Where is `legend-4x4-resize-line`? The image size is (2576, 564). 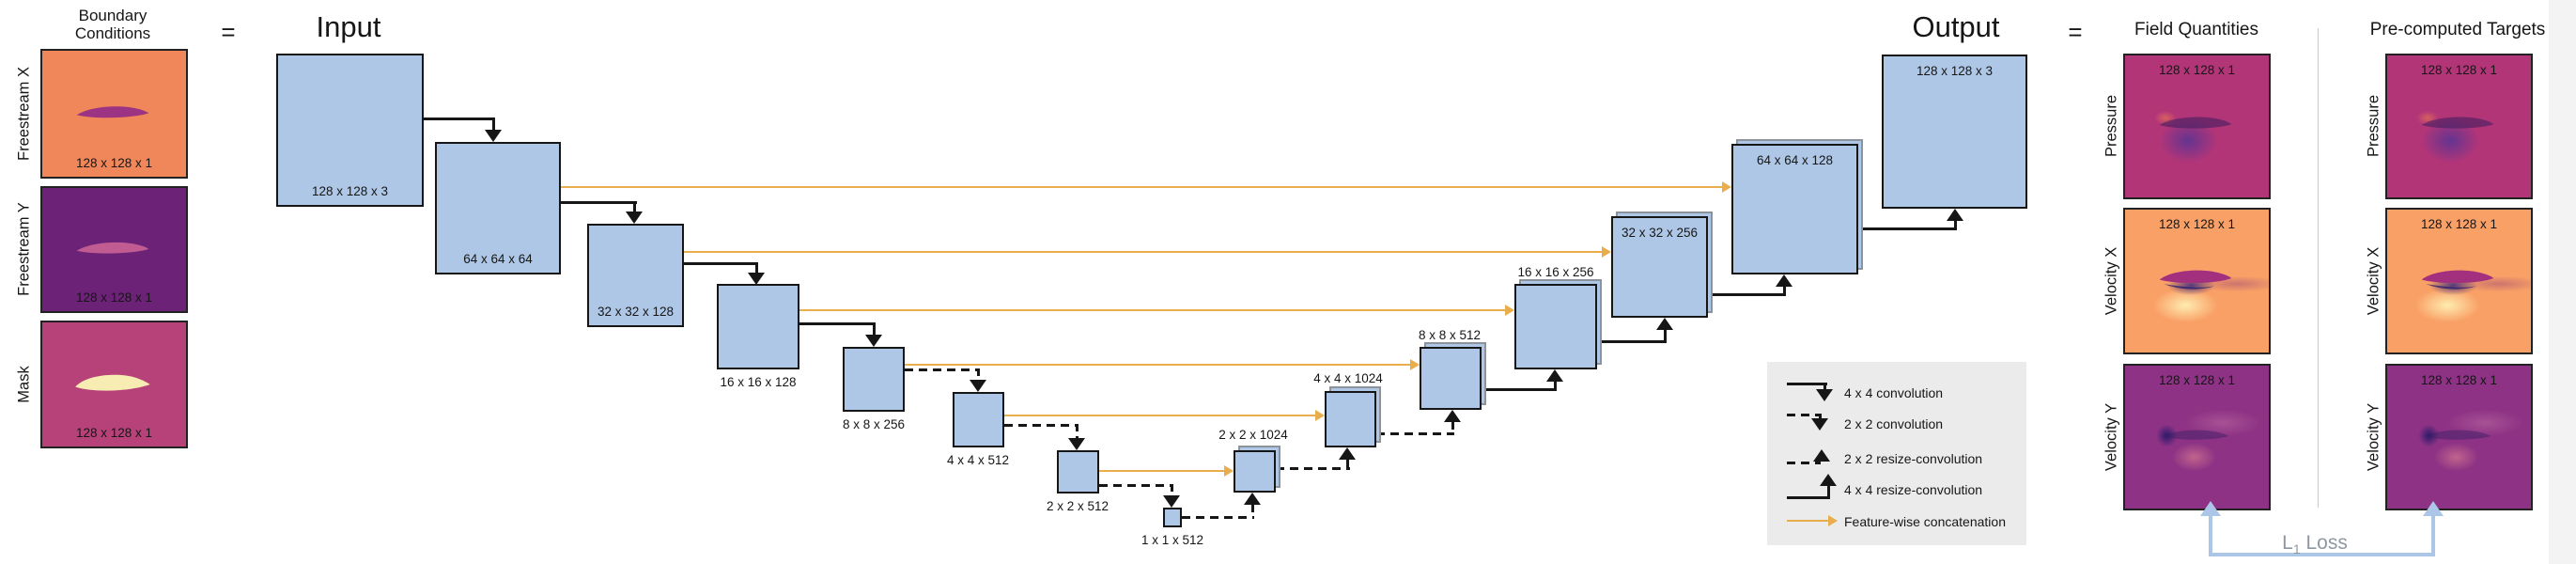 legend-4x4-resize-line is located at coordinates (1809, 497).